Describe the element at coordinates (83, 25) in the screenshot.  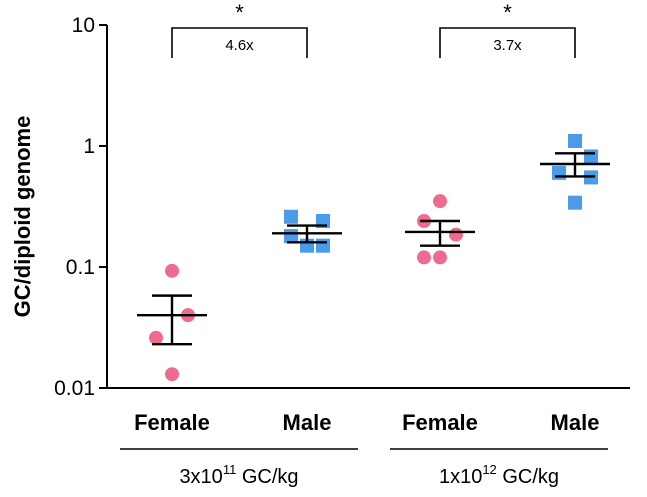
I see `y-tick-label-3: 10` at that location.